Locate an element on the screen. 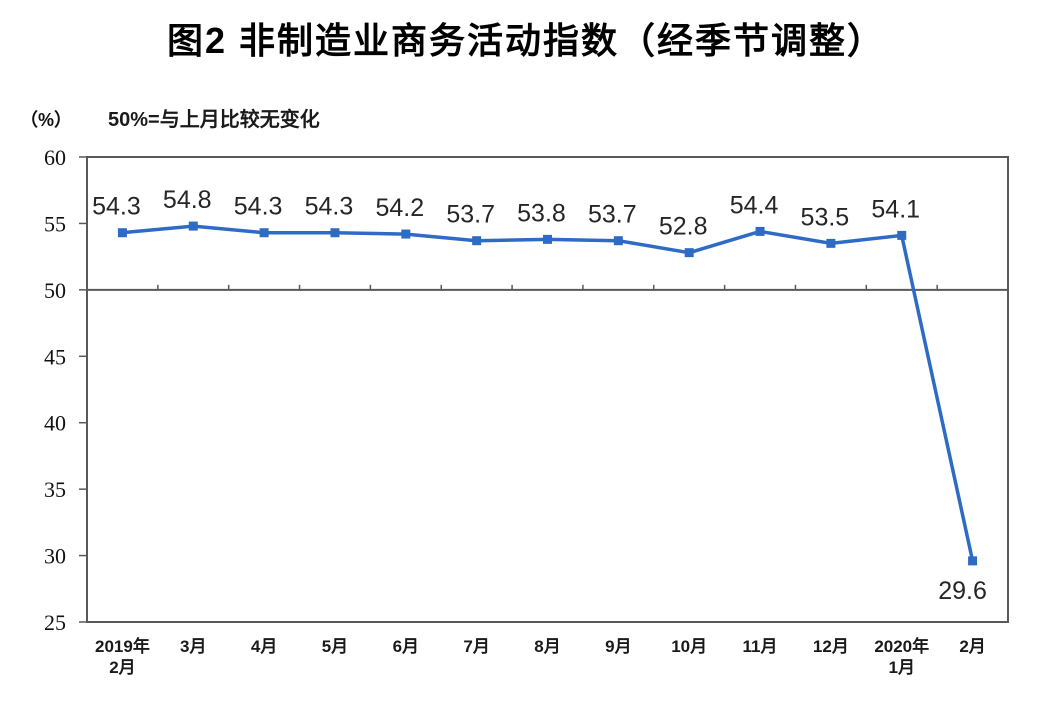 This screenshot has width=1052, height=728. data-label: 54.8 is located at coordinates (187, 200).